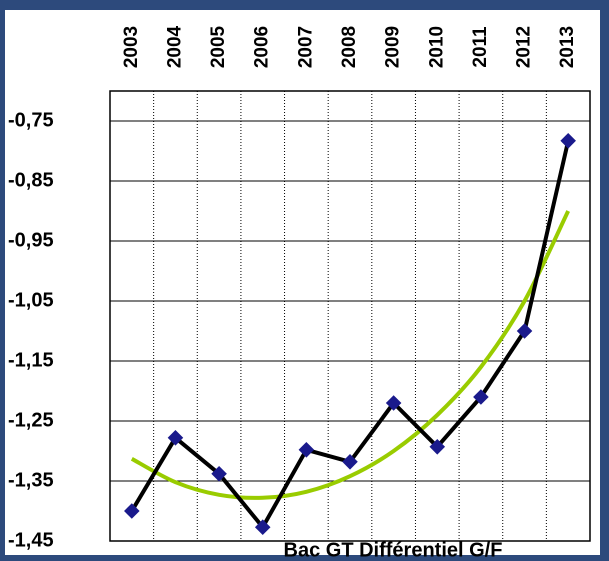  I want to click on y-tick-label: -1,45, so click(31, 540).